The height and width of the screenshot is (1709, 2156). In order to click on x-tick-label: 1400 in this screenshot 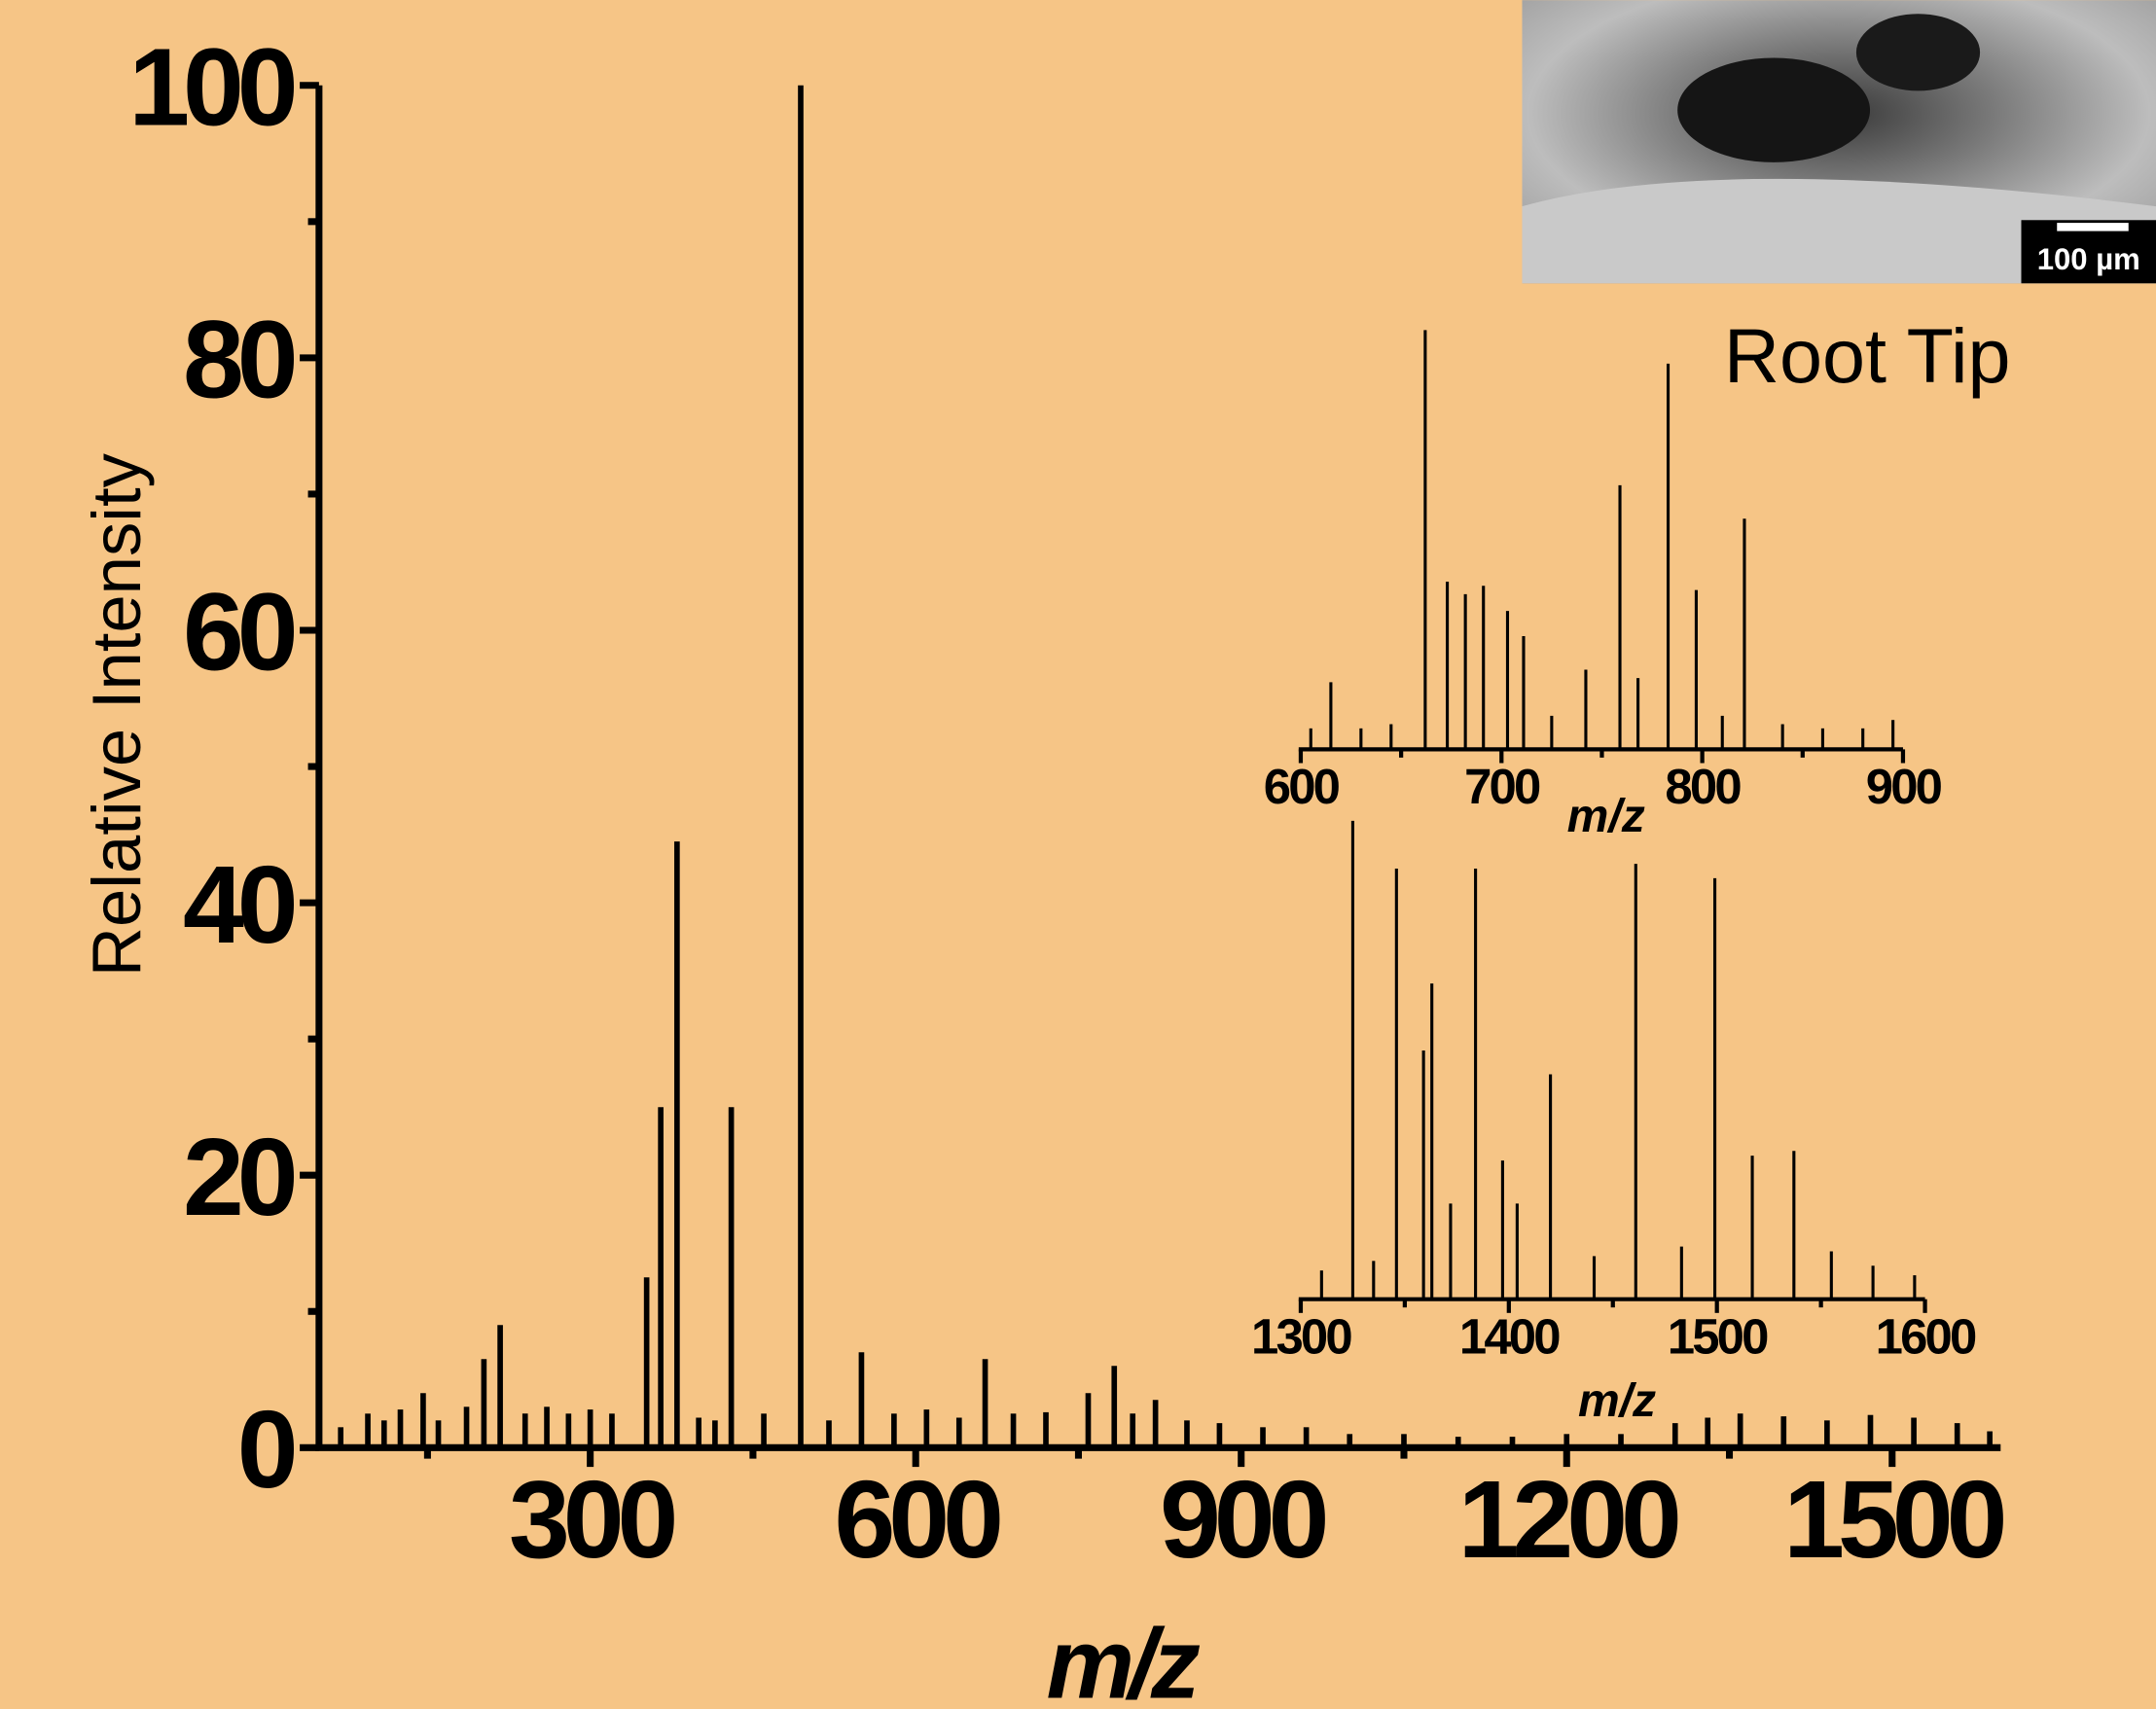, I will do `click(1509, 1337)`.